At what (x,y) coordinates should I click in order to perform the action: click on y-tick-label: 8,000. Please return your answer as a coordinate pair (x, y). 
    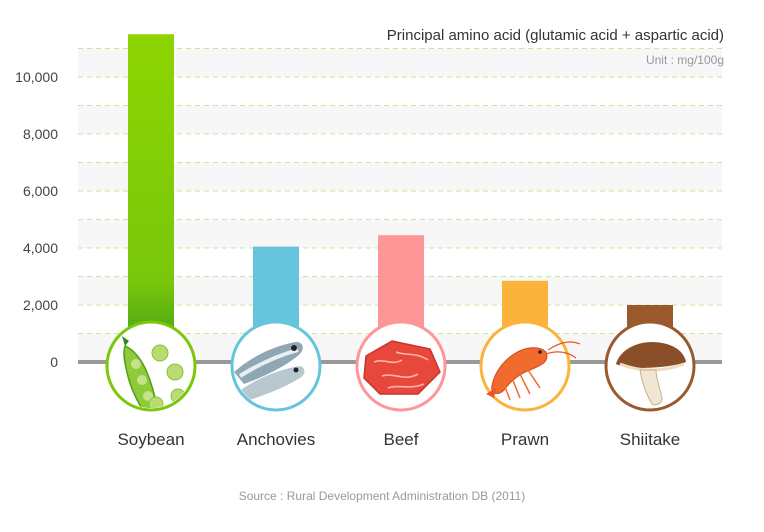
    Looking at the image, I should click on (40, 134).